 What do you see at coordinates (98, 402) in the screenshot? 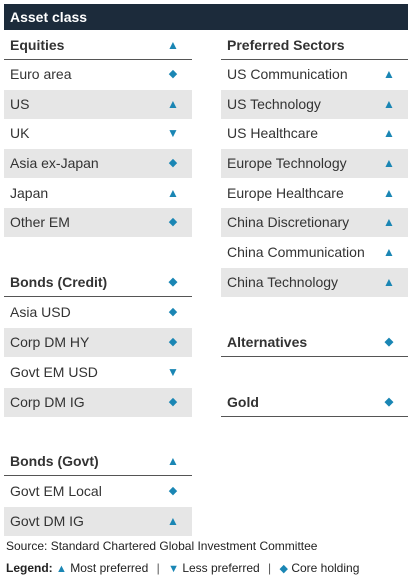
I see `list-item-corp-dm-ig: Corp DM IG ◆` at bounding box center [98, 402].